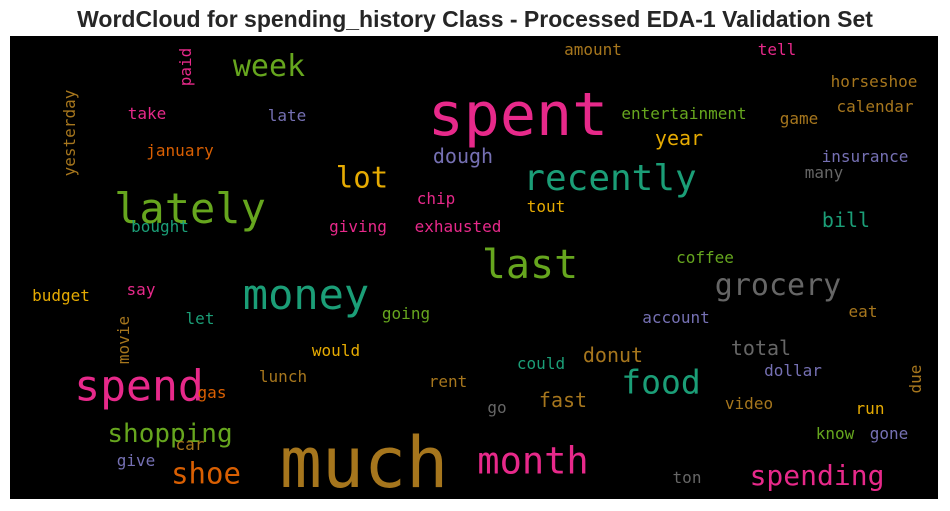  I want to click on word-money: money, so click(306, 294).